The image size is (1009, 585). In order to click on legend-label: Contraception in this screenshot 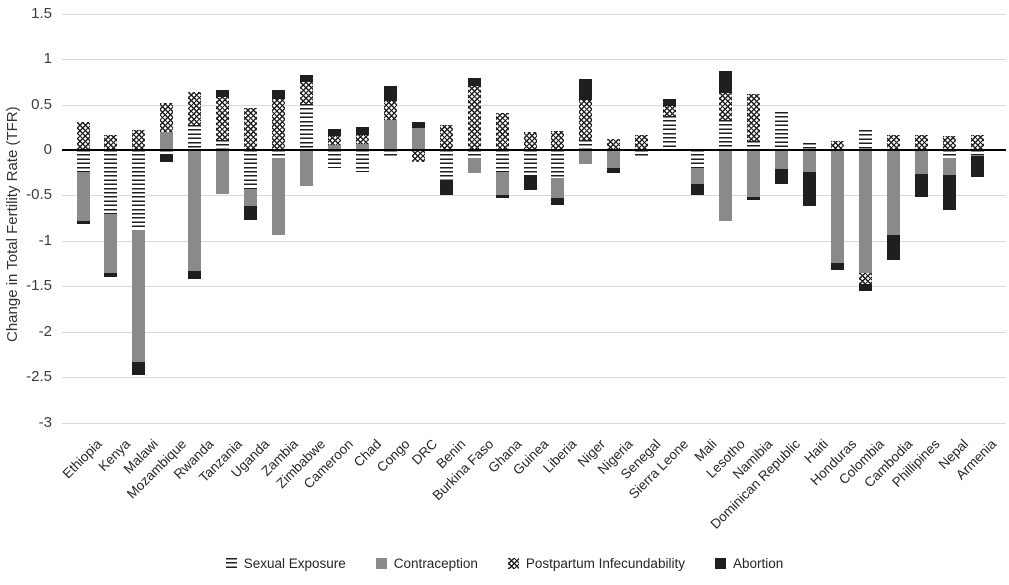, I will do `click(435, 563)`.